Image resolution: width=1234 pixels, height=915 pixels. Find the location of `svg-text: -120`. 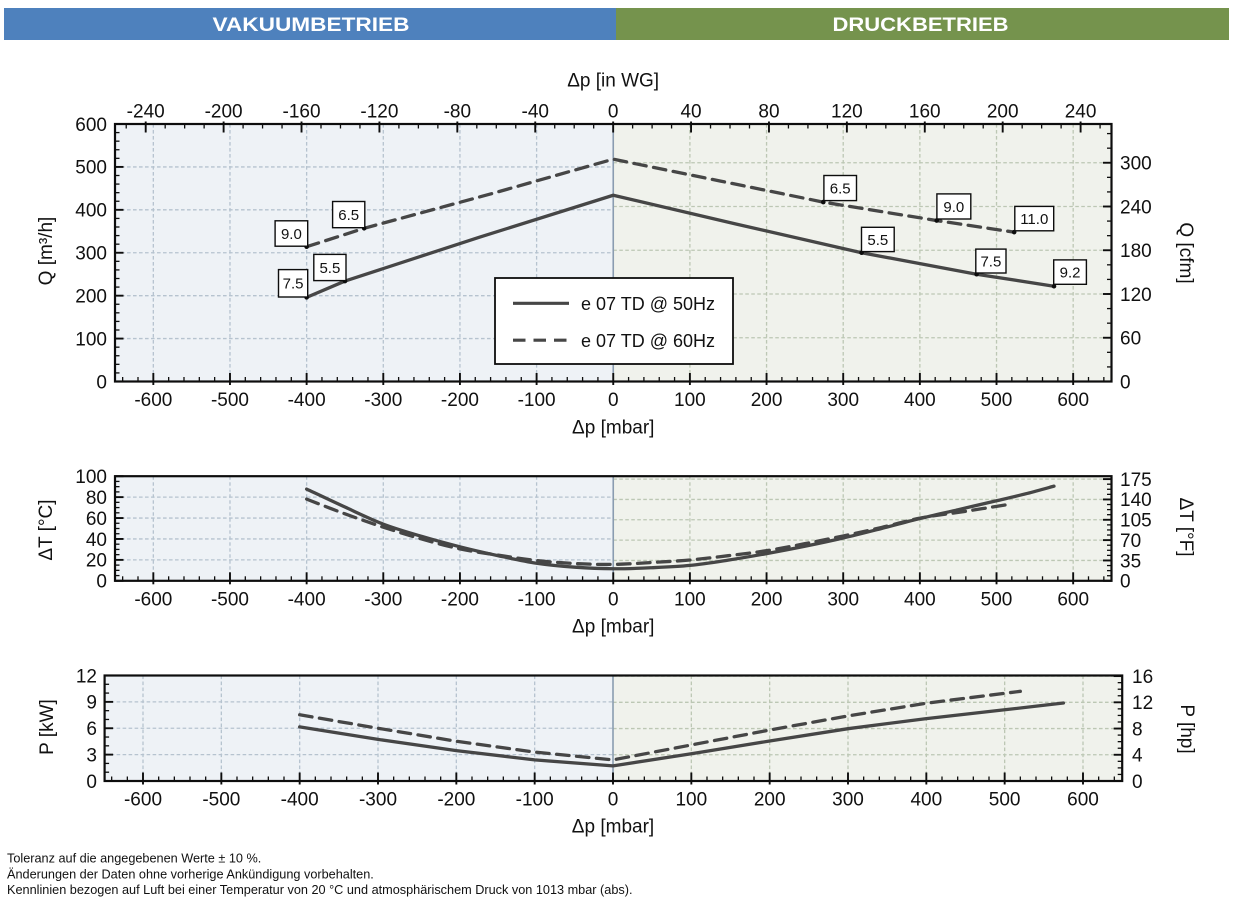

svg-text: -120 is located at coordinates (379, 112).